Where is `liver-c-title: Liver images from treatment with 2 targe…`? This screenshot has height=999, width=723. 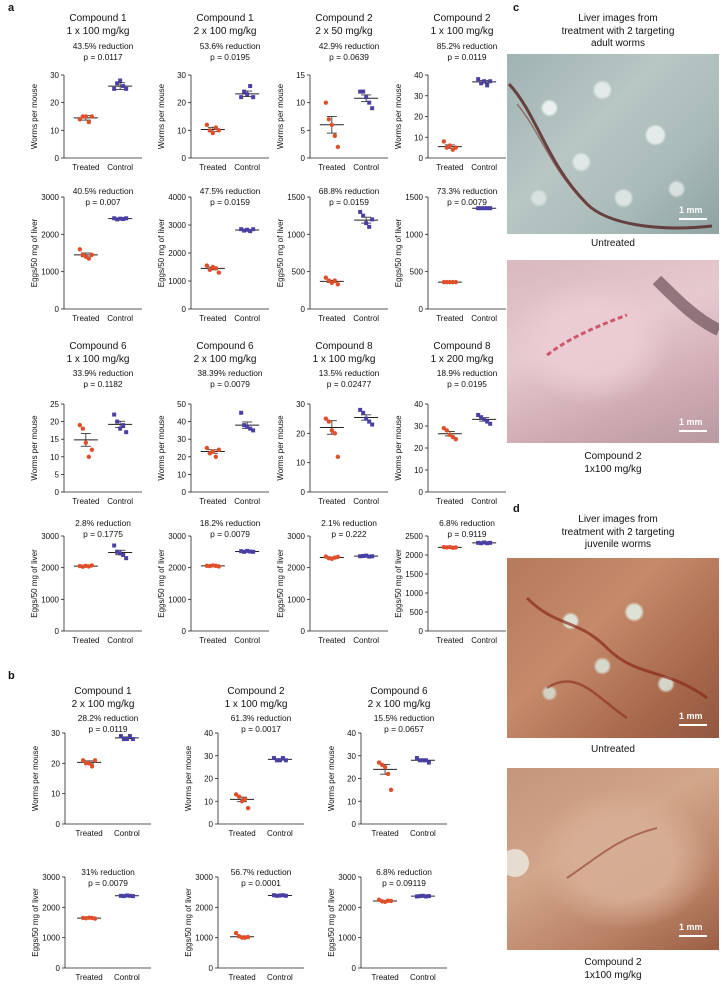 liver-c-title: Liver images from treatment with 2 targe… is located at coordinates (618, 32).